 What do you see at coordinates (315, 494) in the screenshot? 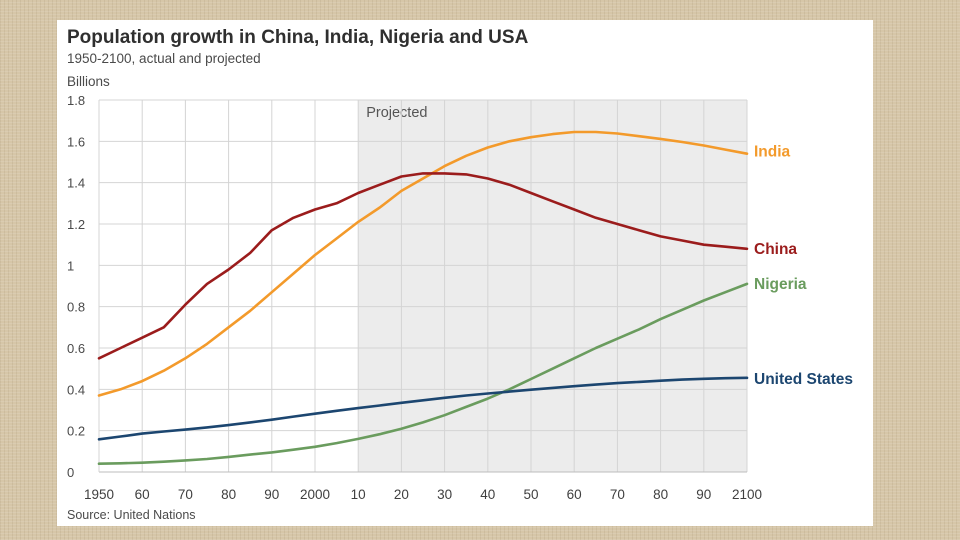
I see `x-tick-label: 2000` at bounding box center [315, 494].